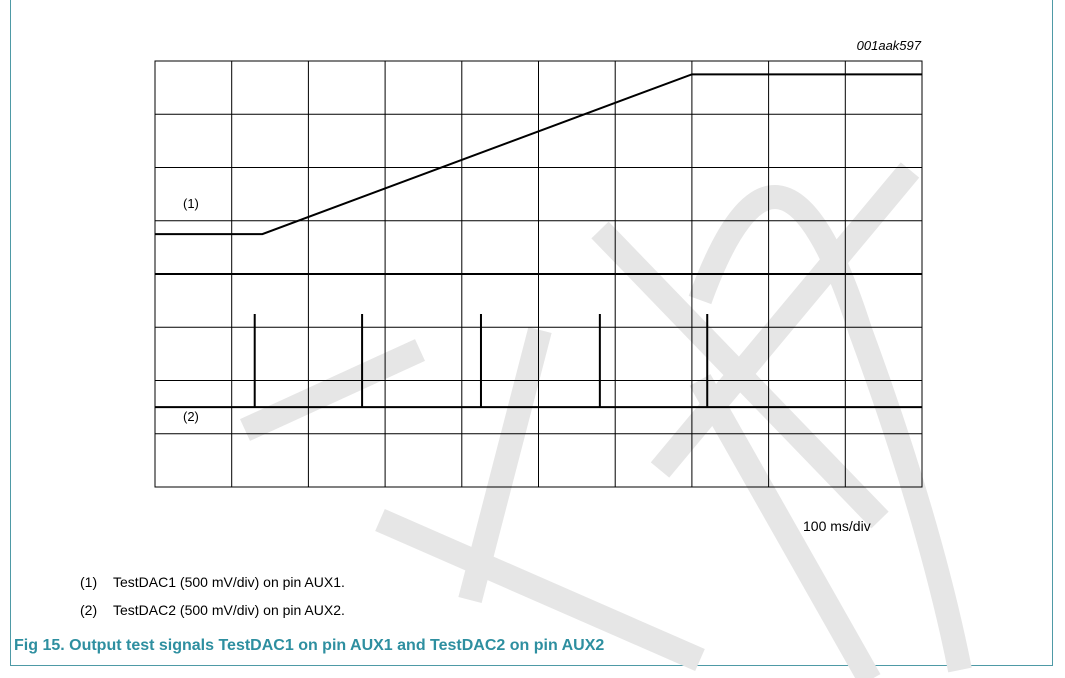  What do you see at coordinates (191, 203) in the screenshot?
I see `trace-label-1: (1)` at bounding box center [191, 203].